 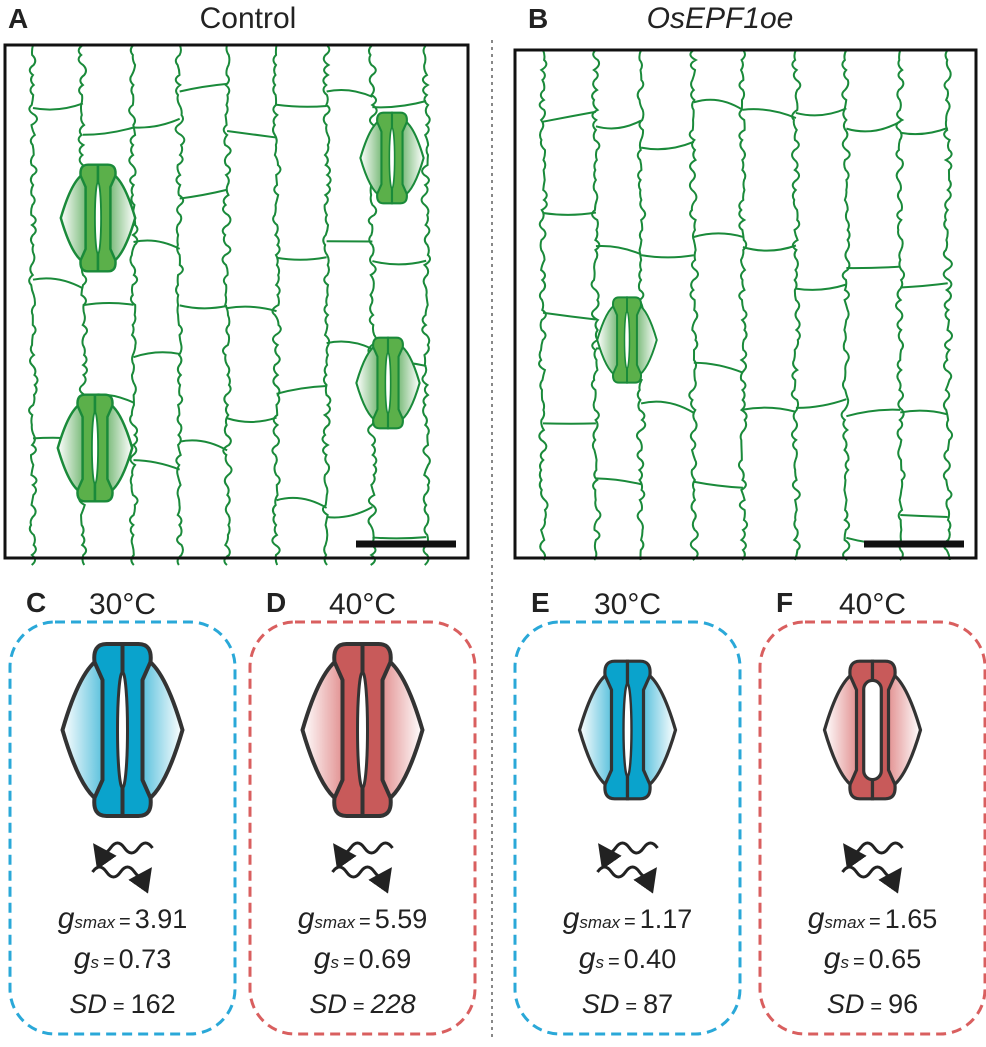 What do you see at coordinates (873, 918) in the screenshot?
I see `value-line: gsmax = 1.65` at bounding box center [873, 918].